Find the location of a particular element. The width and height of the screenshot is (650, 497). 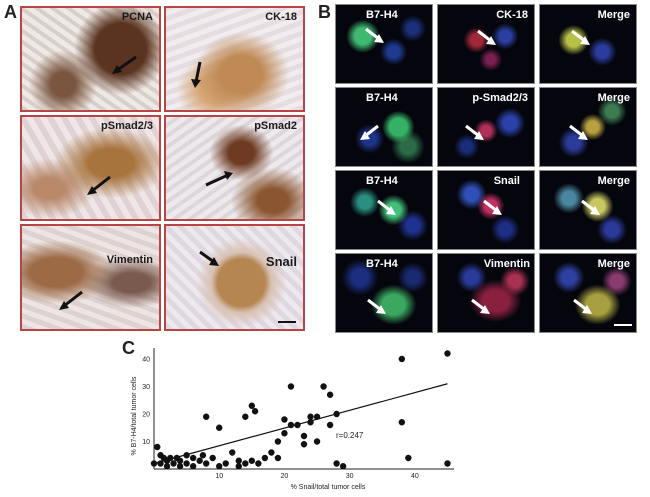

y-tick-label: 30 is located at coordinates (146, 387).